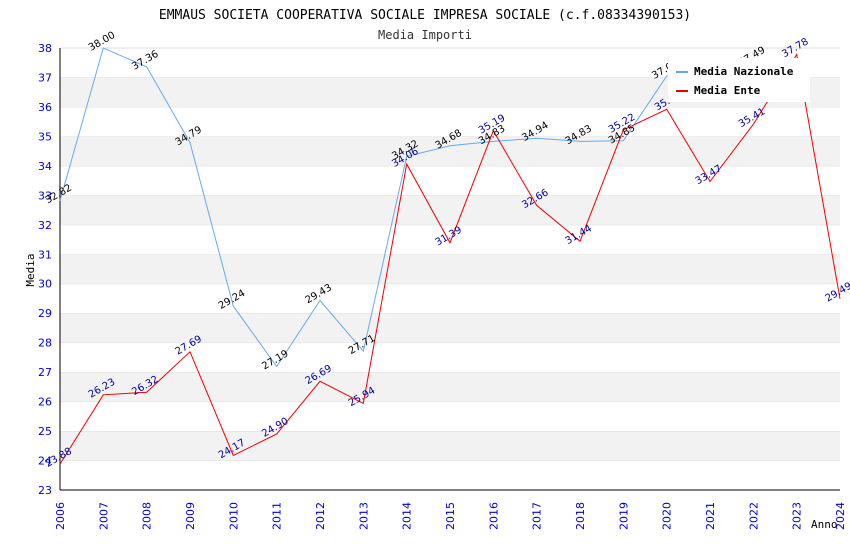 This screenshot has width=850, height=550. Describe the element at coordinates (45, 461) in the screenshot. I see `y-tick-label: 24` at that location.